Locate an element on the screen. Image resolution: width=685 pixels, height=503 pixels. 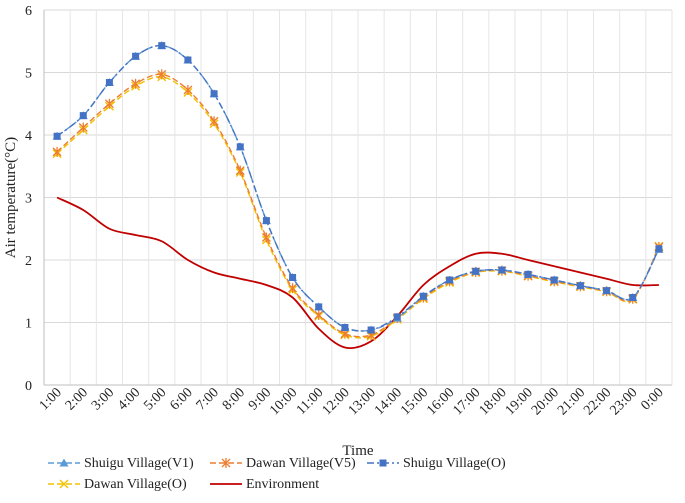
legend-item: Shuigu Village(V1) is located at coordinates (121, 463).